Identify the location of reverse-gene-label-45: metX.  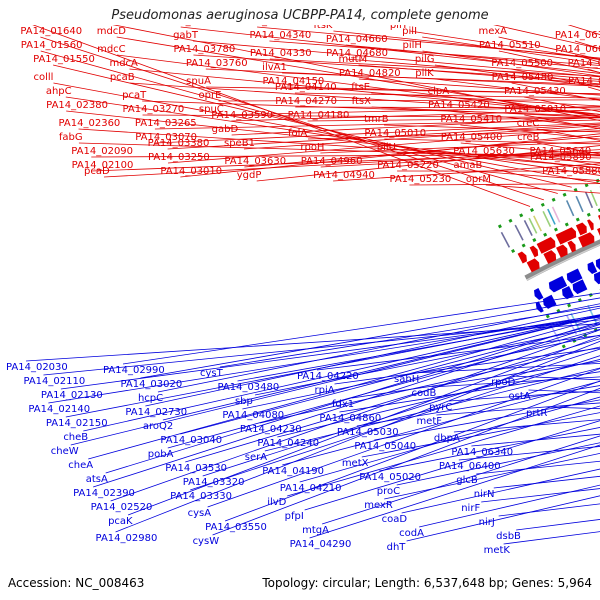
(355, 463).